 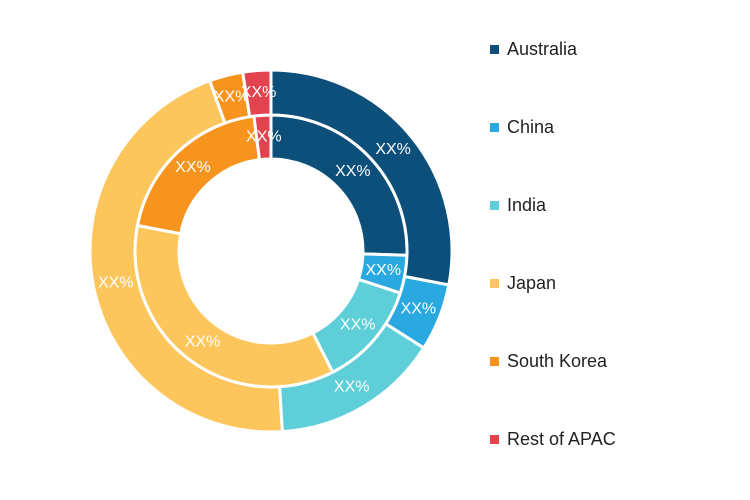 What do you see at coordinates (553, 205) in the screenshot?
I see `legend-item-india: India` at bounding box center [553, 205].